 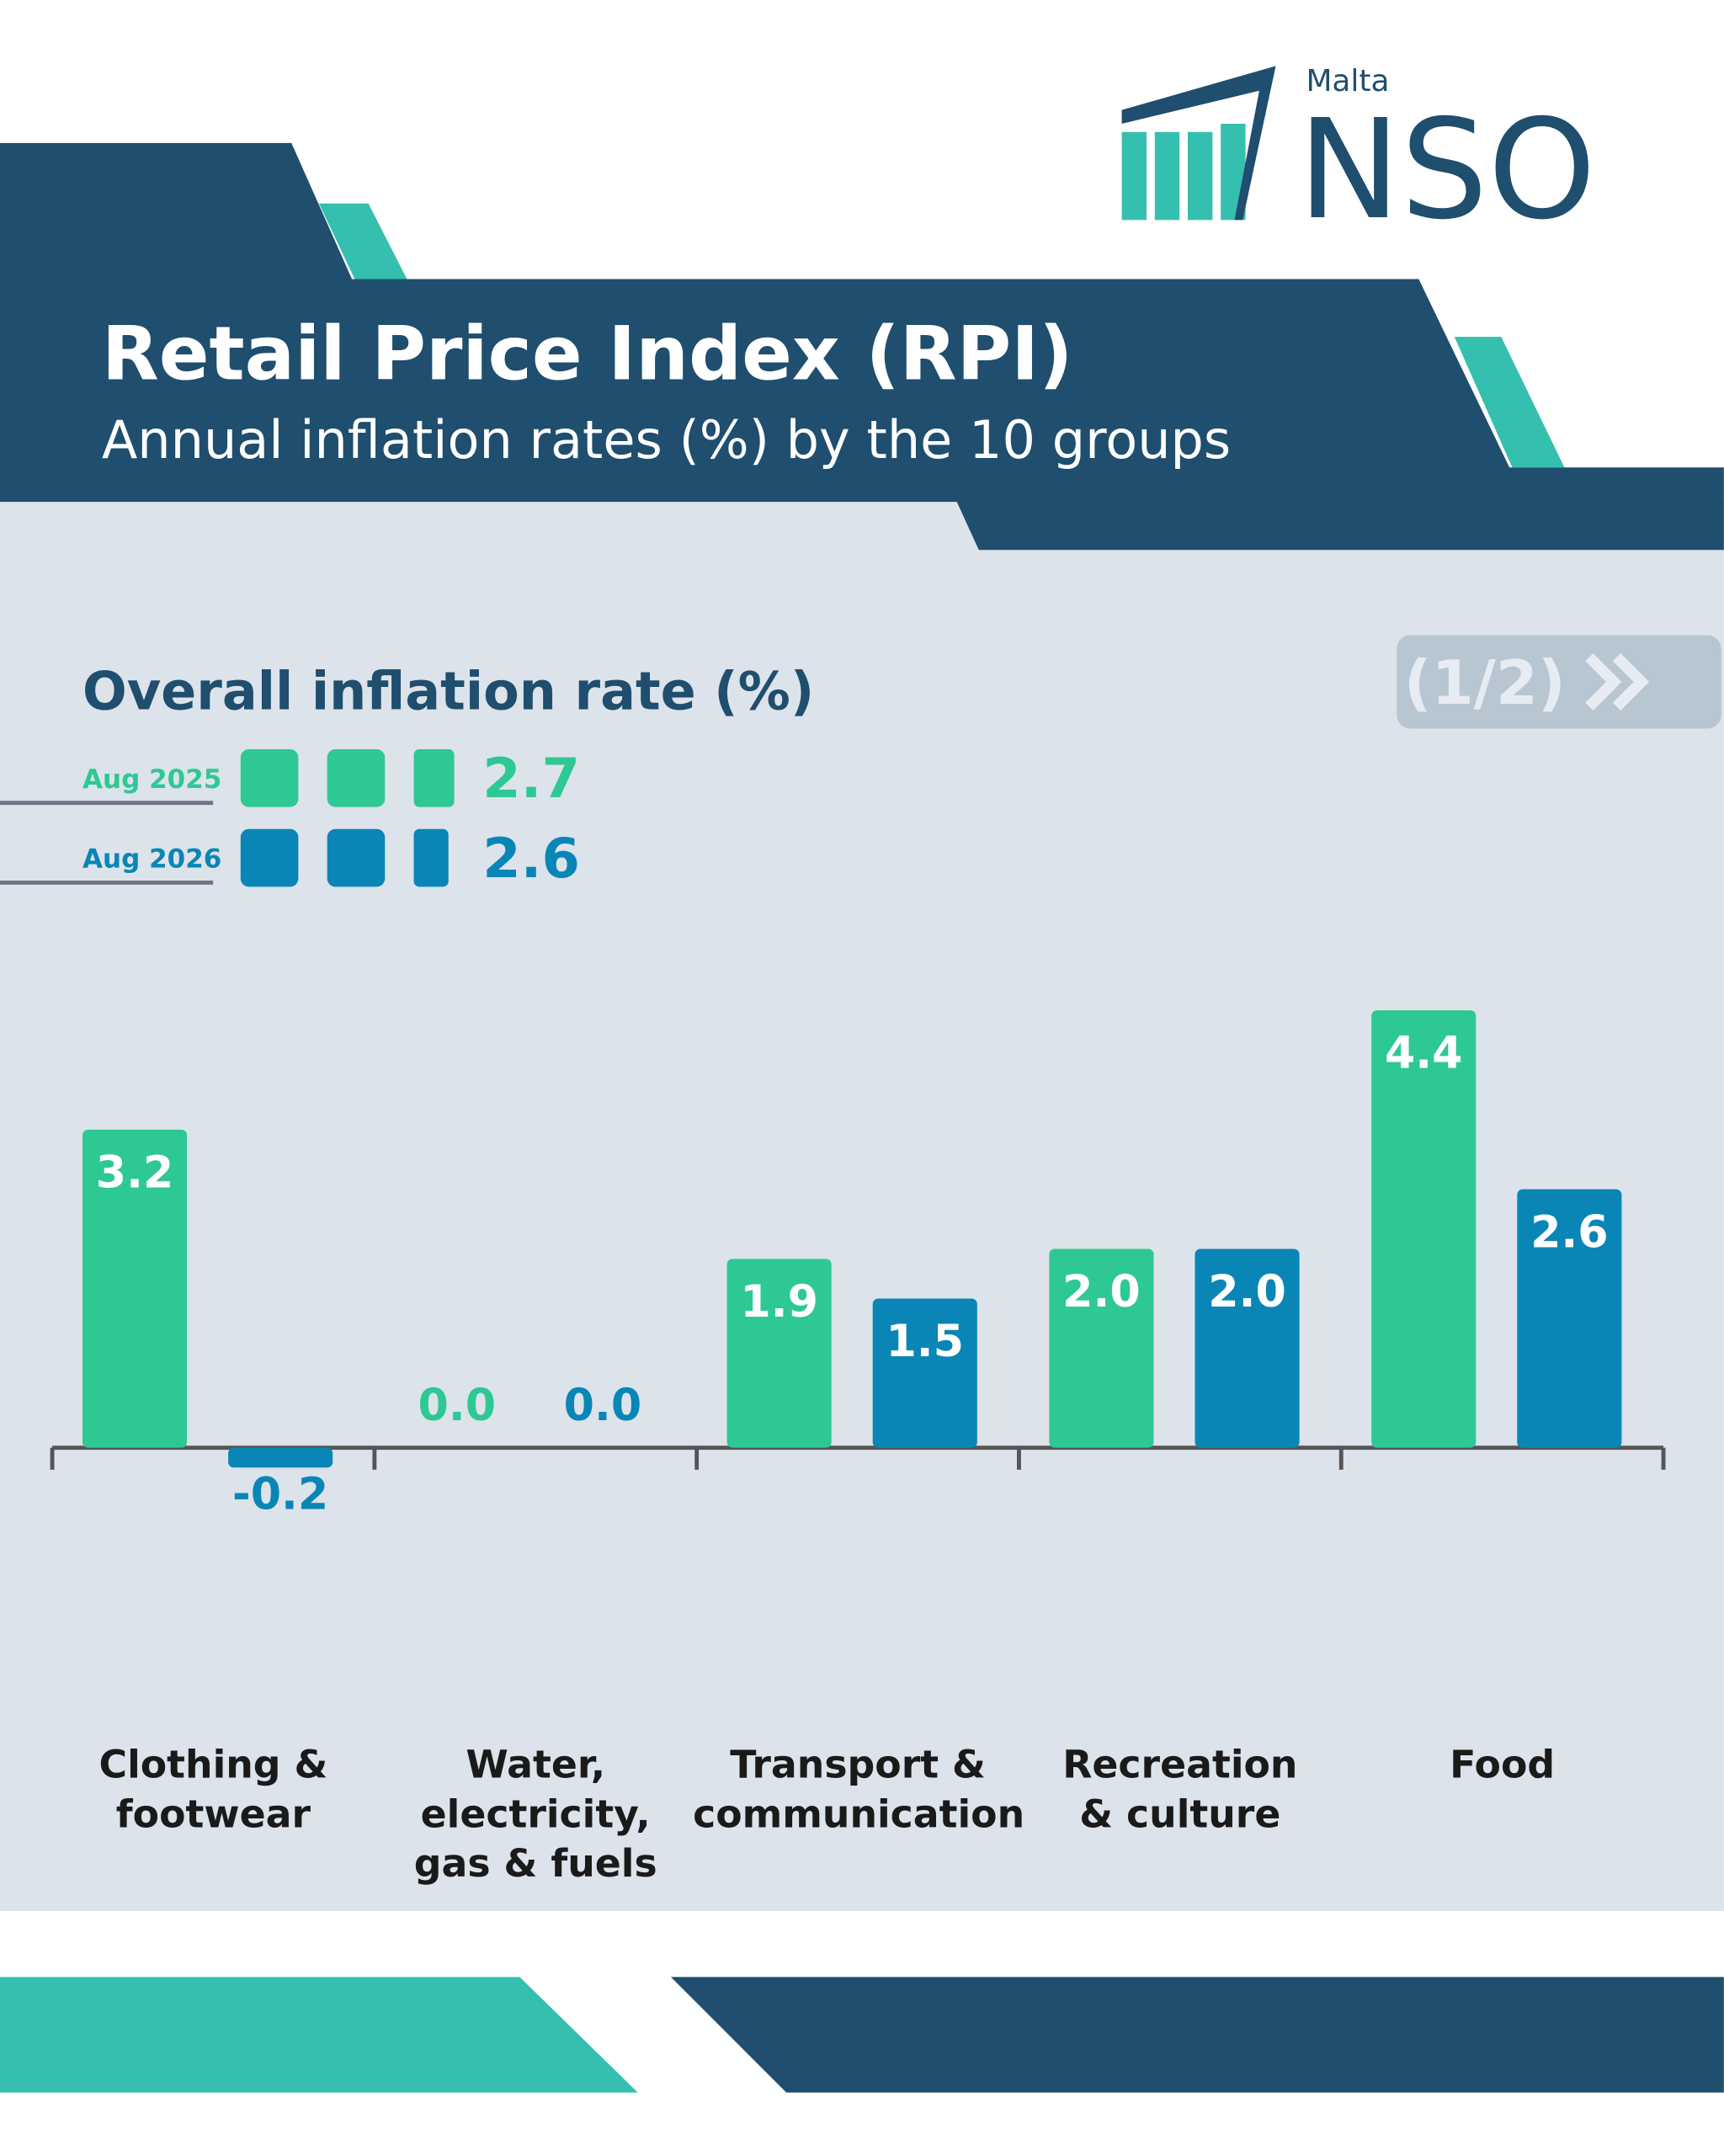 I want to click on footer-band, so click(x=1197, y=2035).